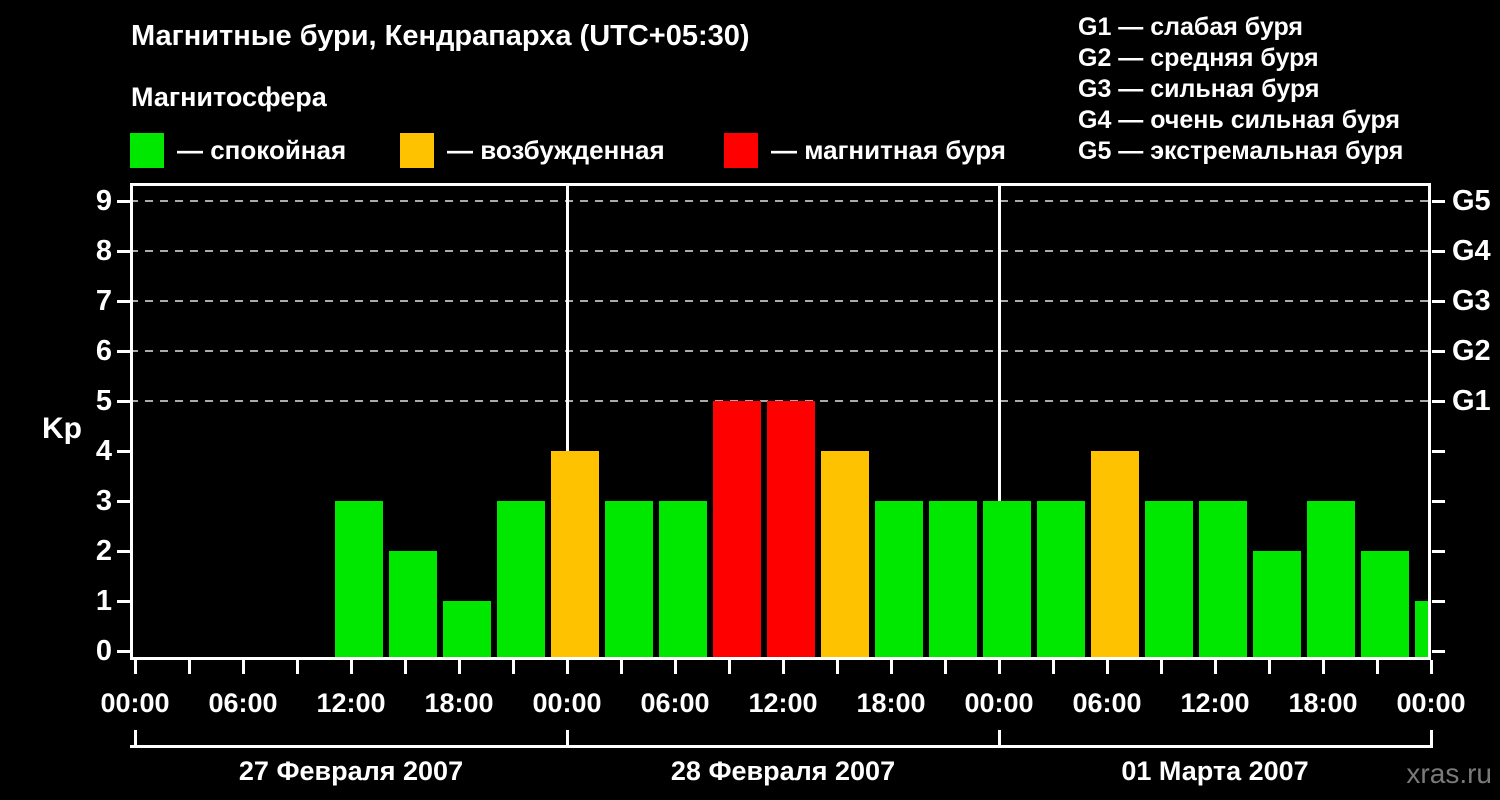 The height and width of the screenshot is (800, 1500). I want to click on watermark: xras.ru, so click(1449, 773).